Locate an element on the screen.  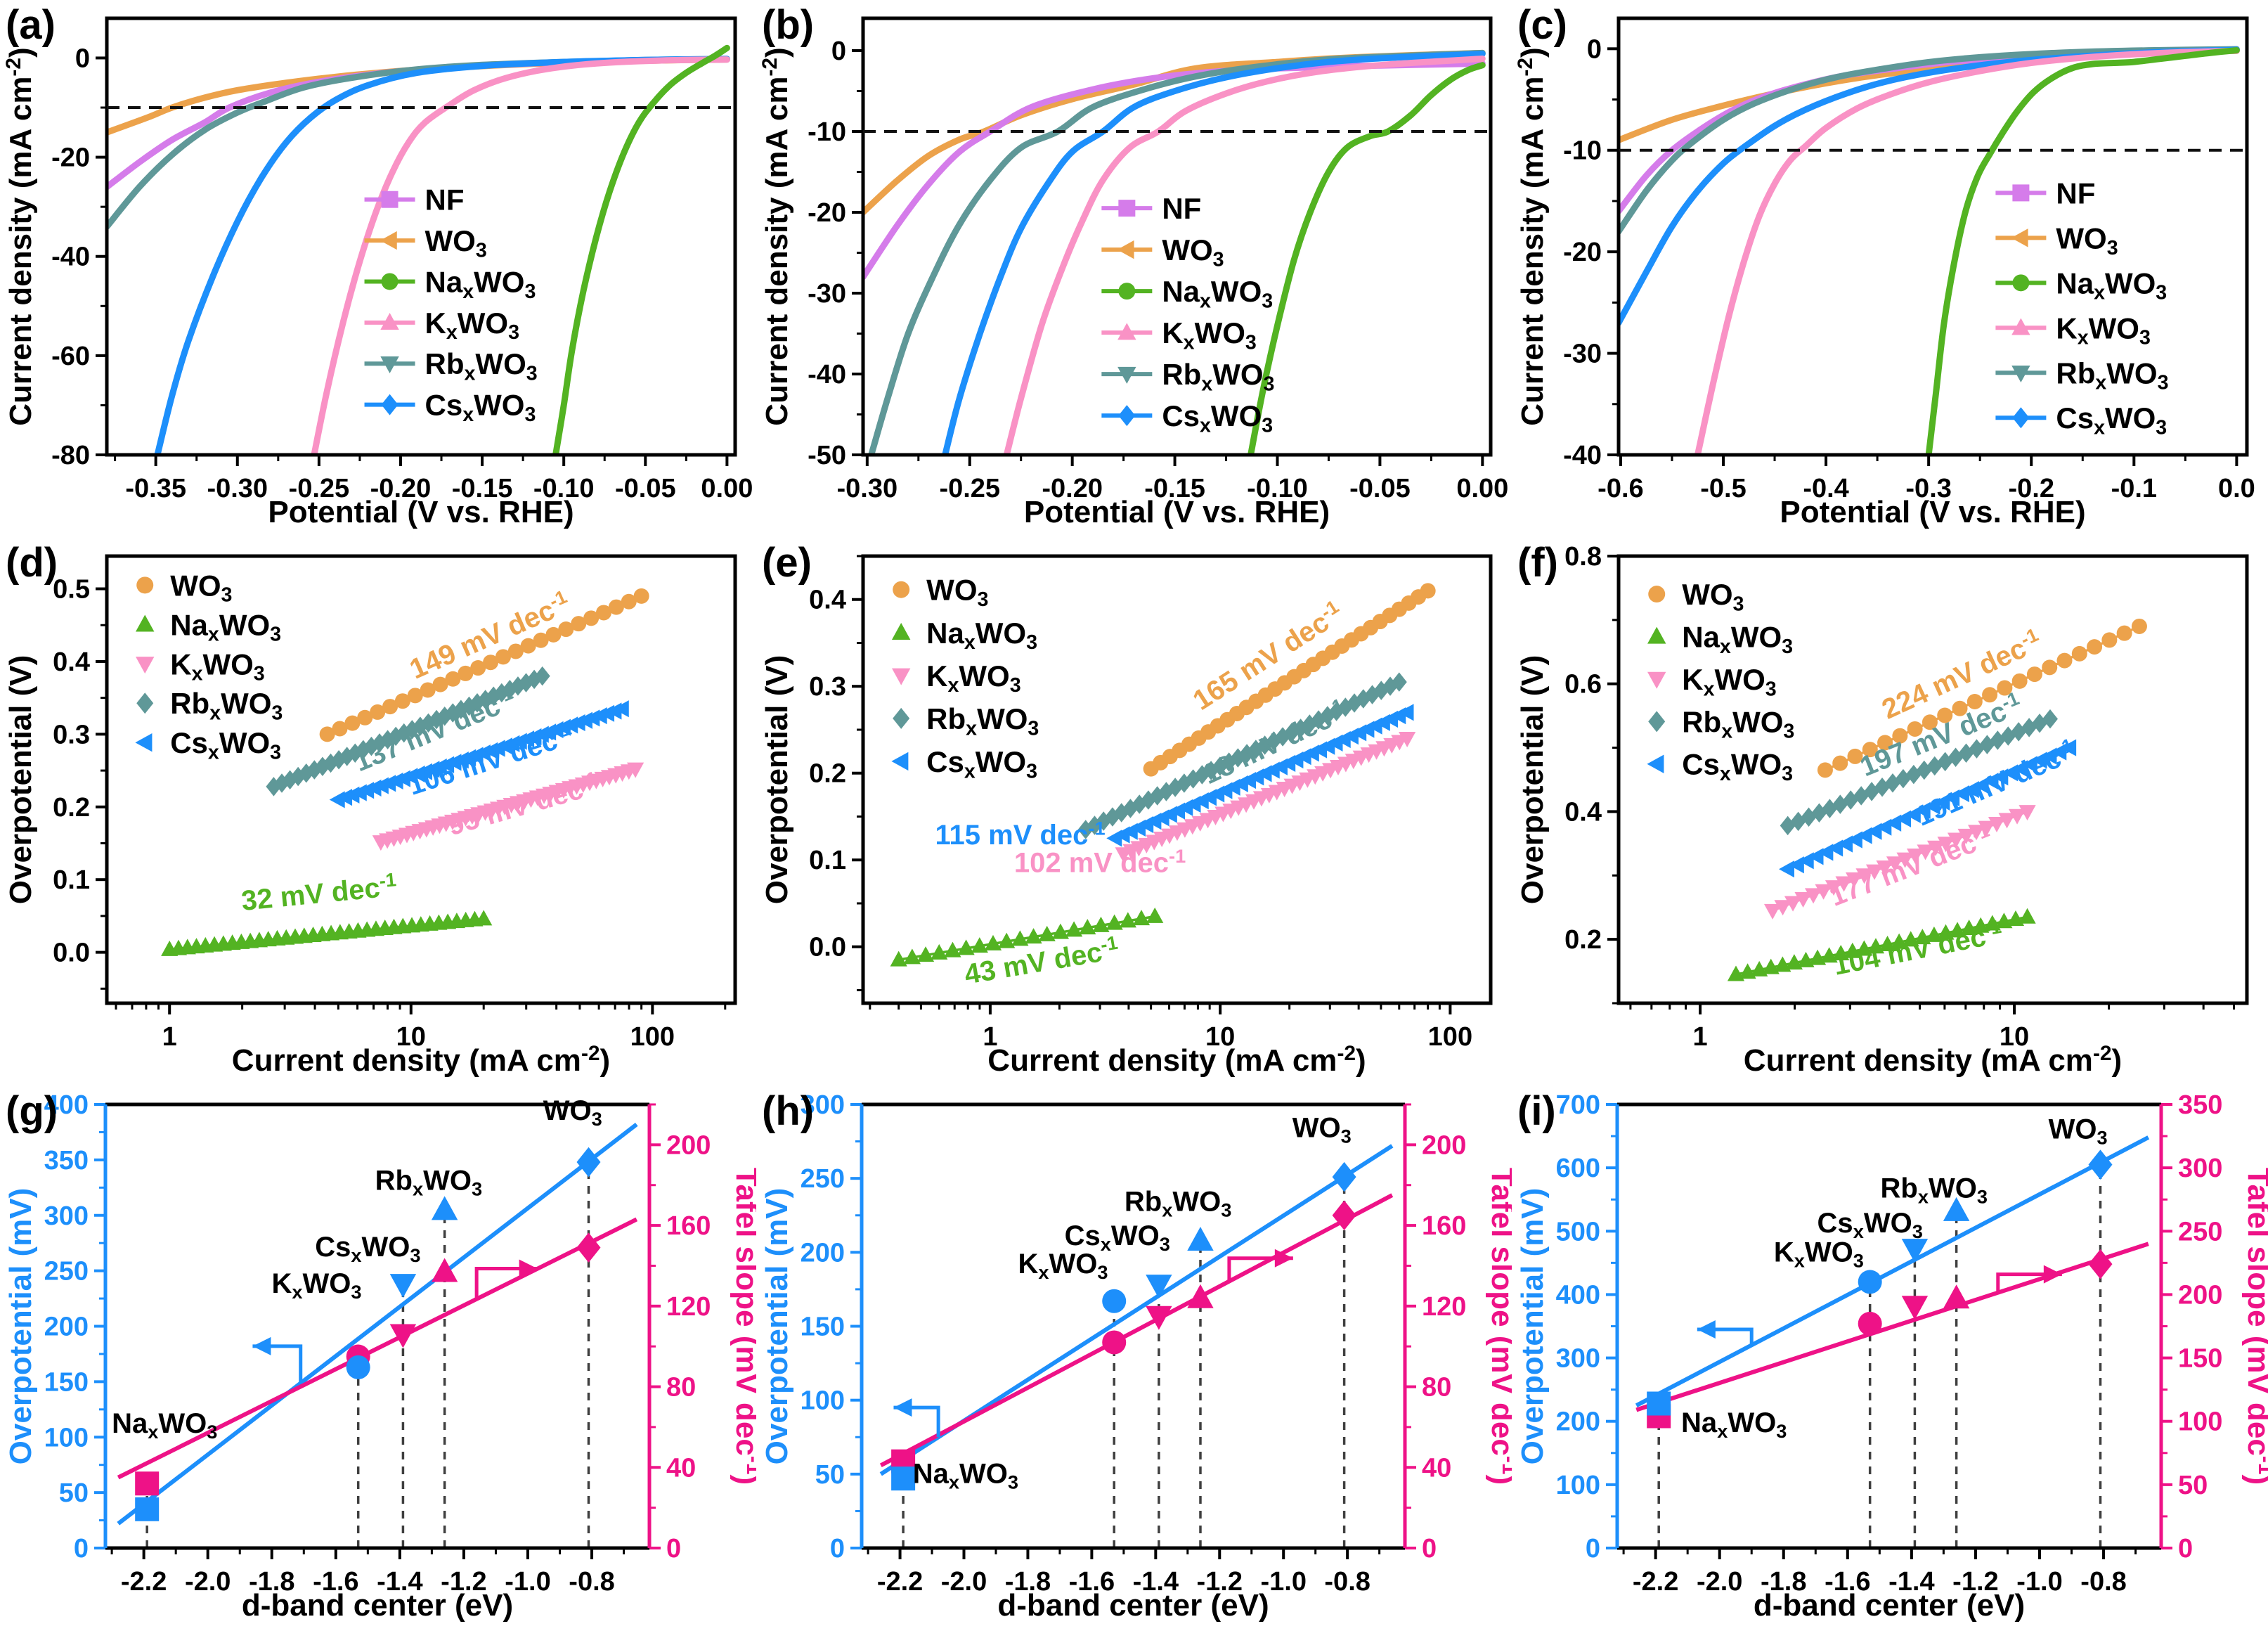
svg-text: 50 is located at coordinates (2193, 1485).